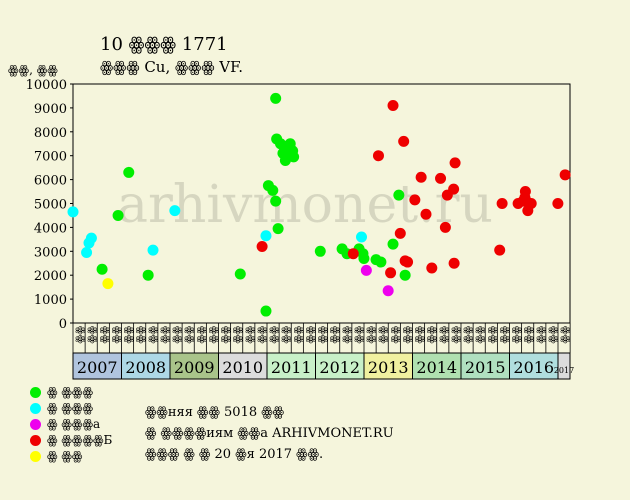 This screenshot has width=630, height=500. I want to click on year-cell-2011, so click(291, 366).